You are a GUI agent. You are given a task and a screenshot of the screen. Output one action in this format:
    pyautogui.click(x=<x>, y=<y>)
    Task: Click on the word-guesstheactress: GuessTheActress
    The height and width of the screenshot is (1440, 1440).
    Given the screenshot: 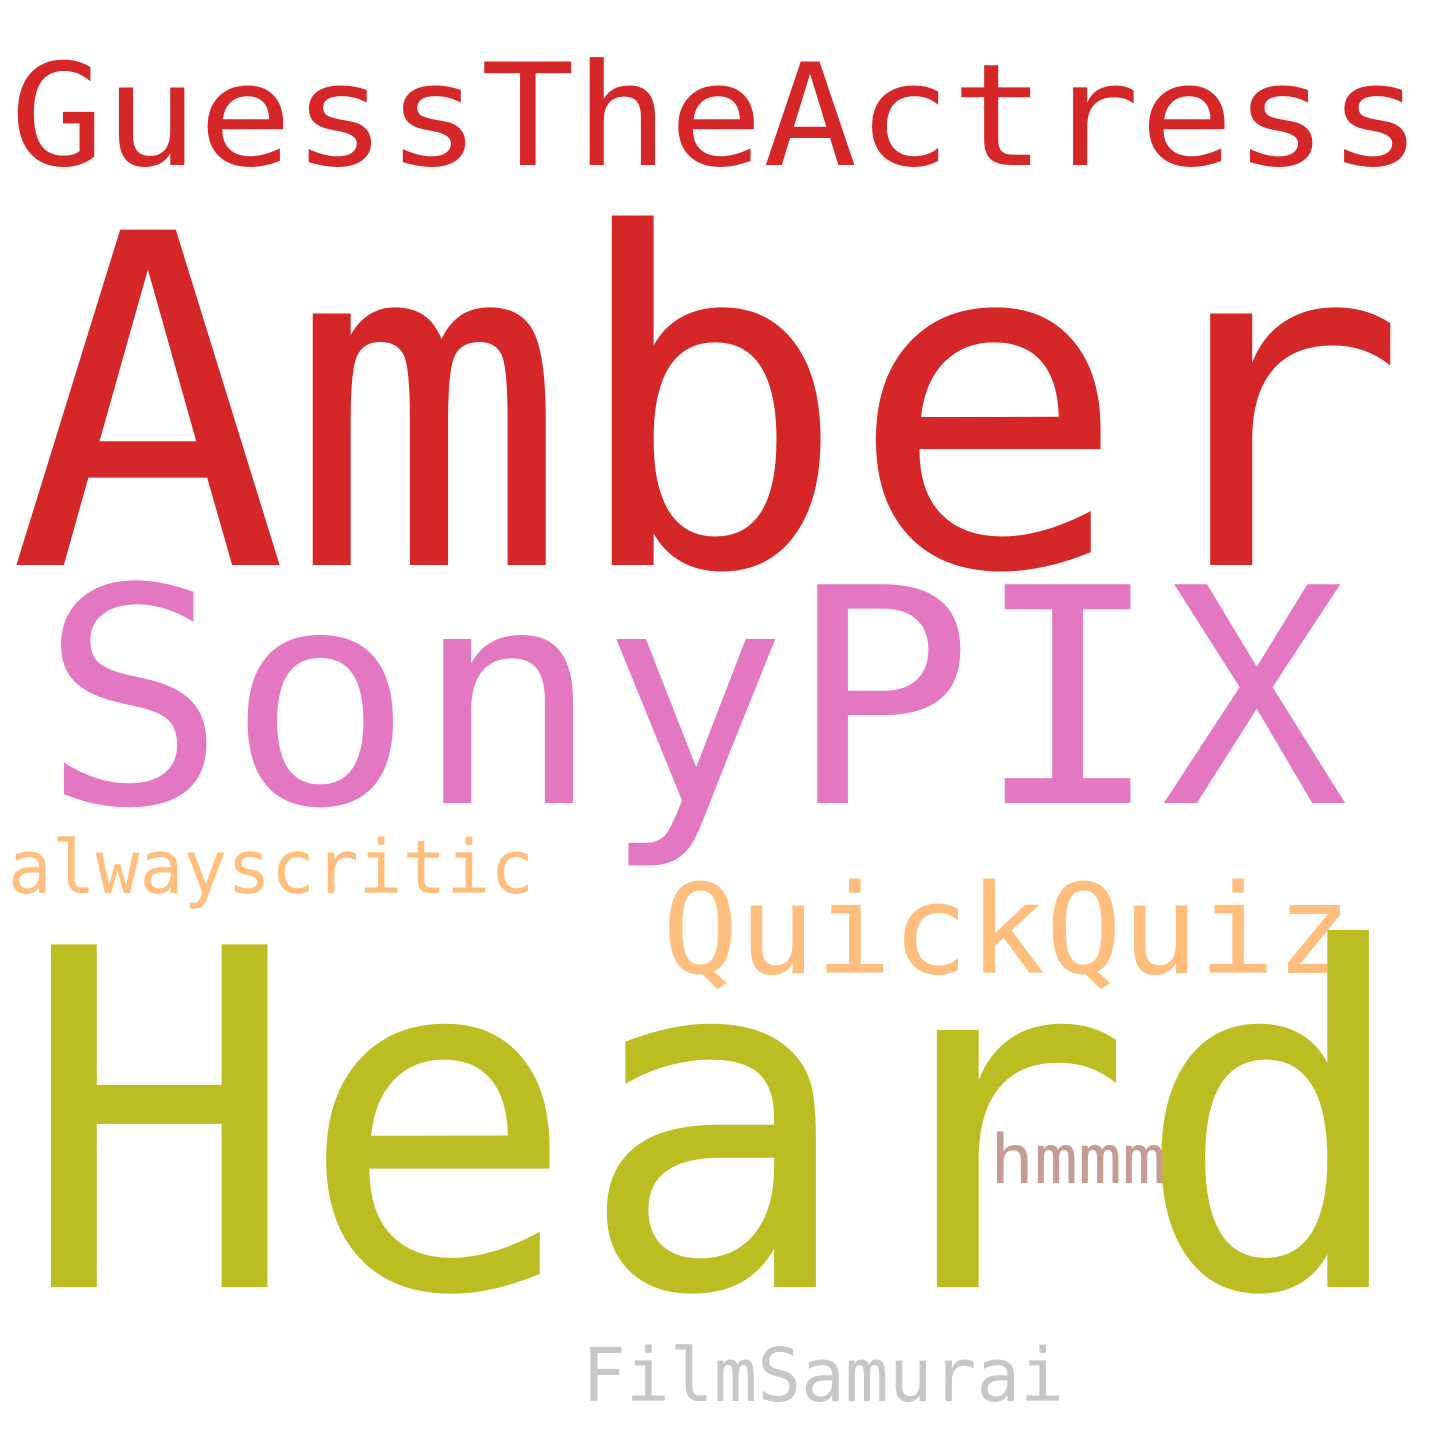 What is the action you would take?
    pyautogui.click(x=716, y=116)
    